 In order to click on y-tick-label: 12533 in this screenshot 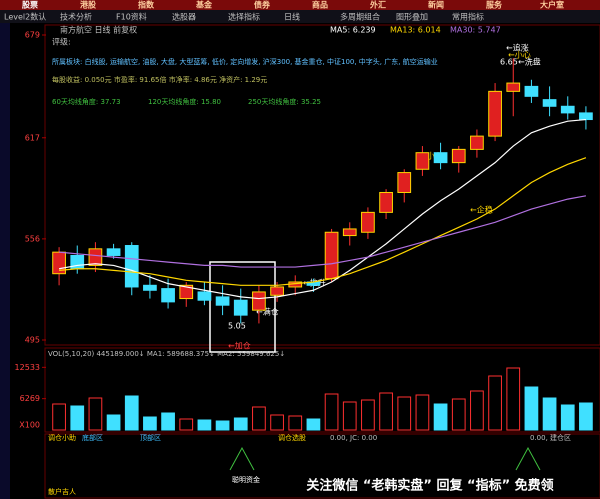, I will do `click(27, 367)`.